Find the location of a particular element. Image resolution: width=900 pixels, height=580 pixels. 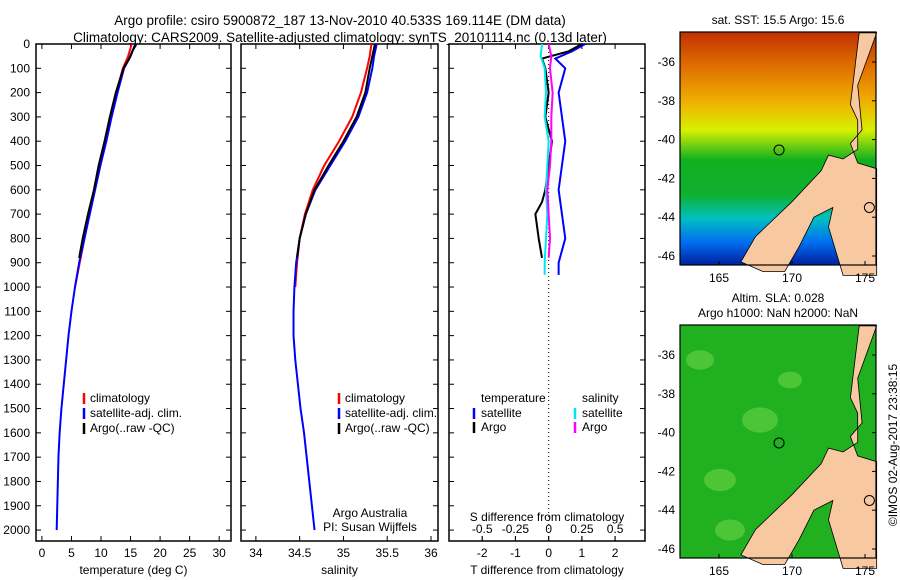

x-tick-label: -2 is located at coordinates (482, 553).